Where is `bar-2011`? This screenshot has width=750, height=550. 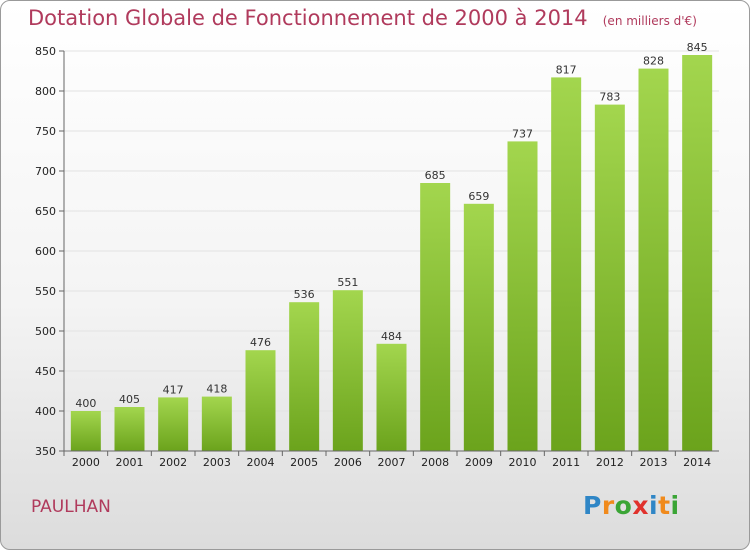 bar-2011 is located at coordinates (566, 264).